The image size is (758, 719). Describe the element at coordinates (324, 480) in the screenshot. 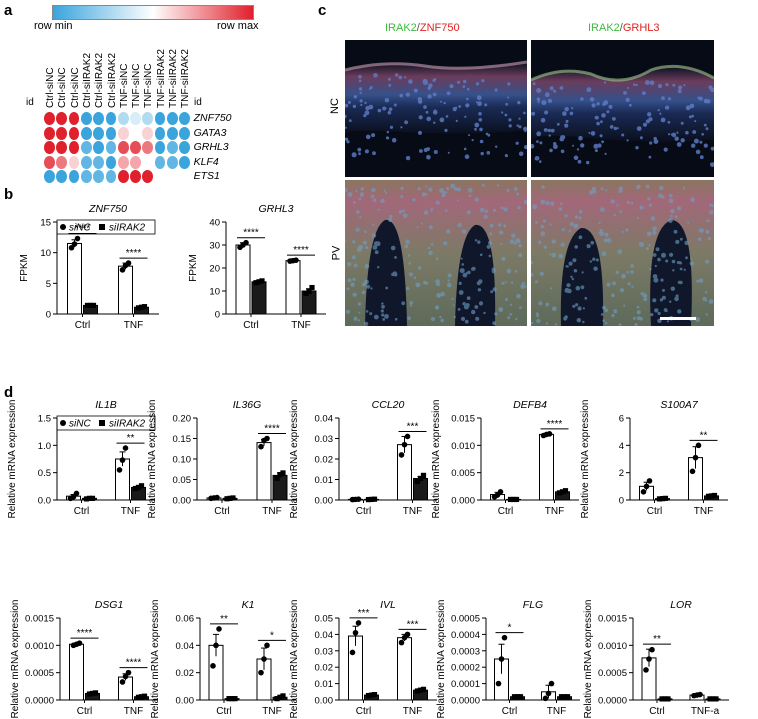

I see `y-tick-label: 0.01` at that location.